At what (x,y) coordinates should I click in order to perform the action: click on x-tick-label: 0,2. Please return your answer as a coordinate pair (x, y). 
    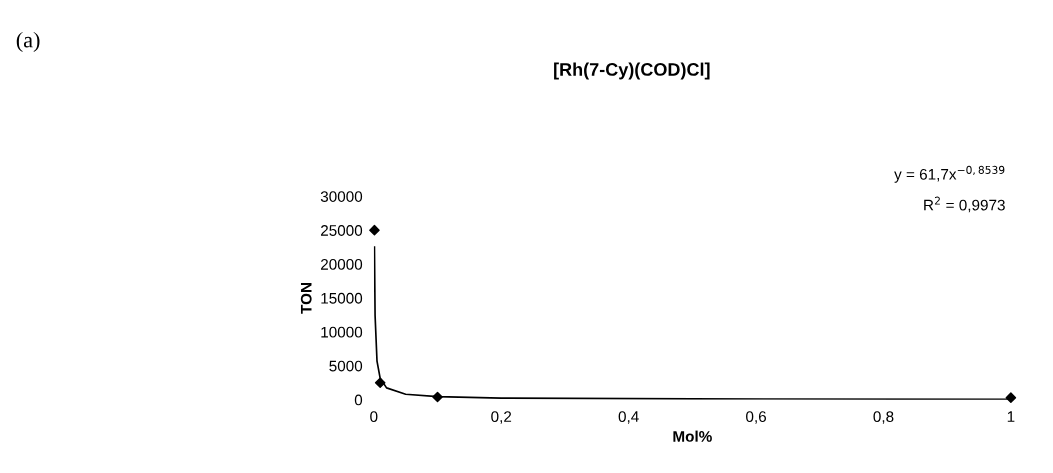
    Looking at the image, I should click on (501, 417).